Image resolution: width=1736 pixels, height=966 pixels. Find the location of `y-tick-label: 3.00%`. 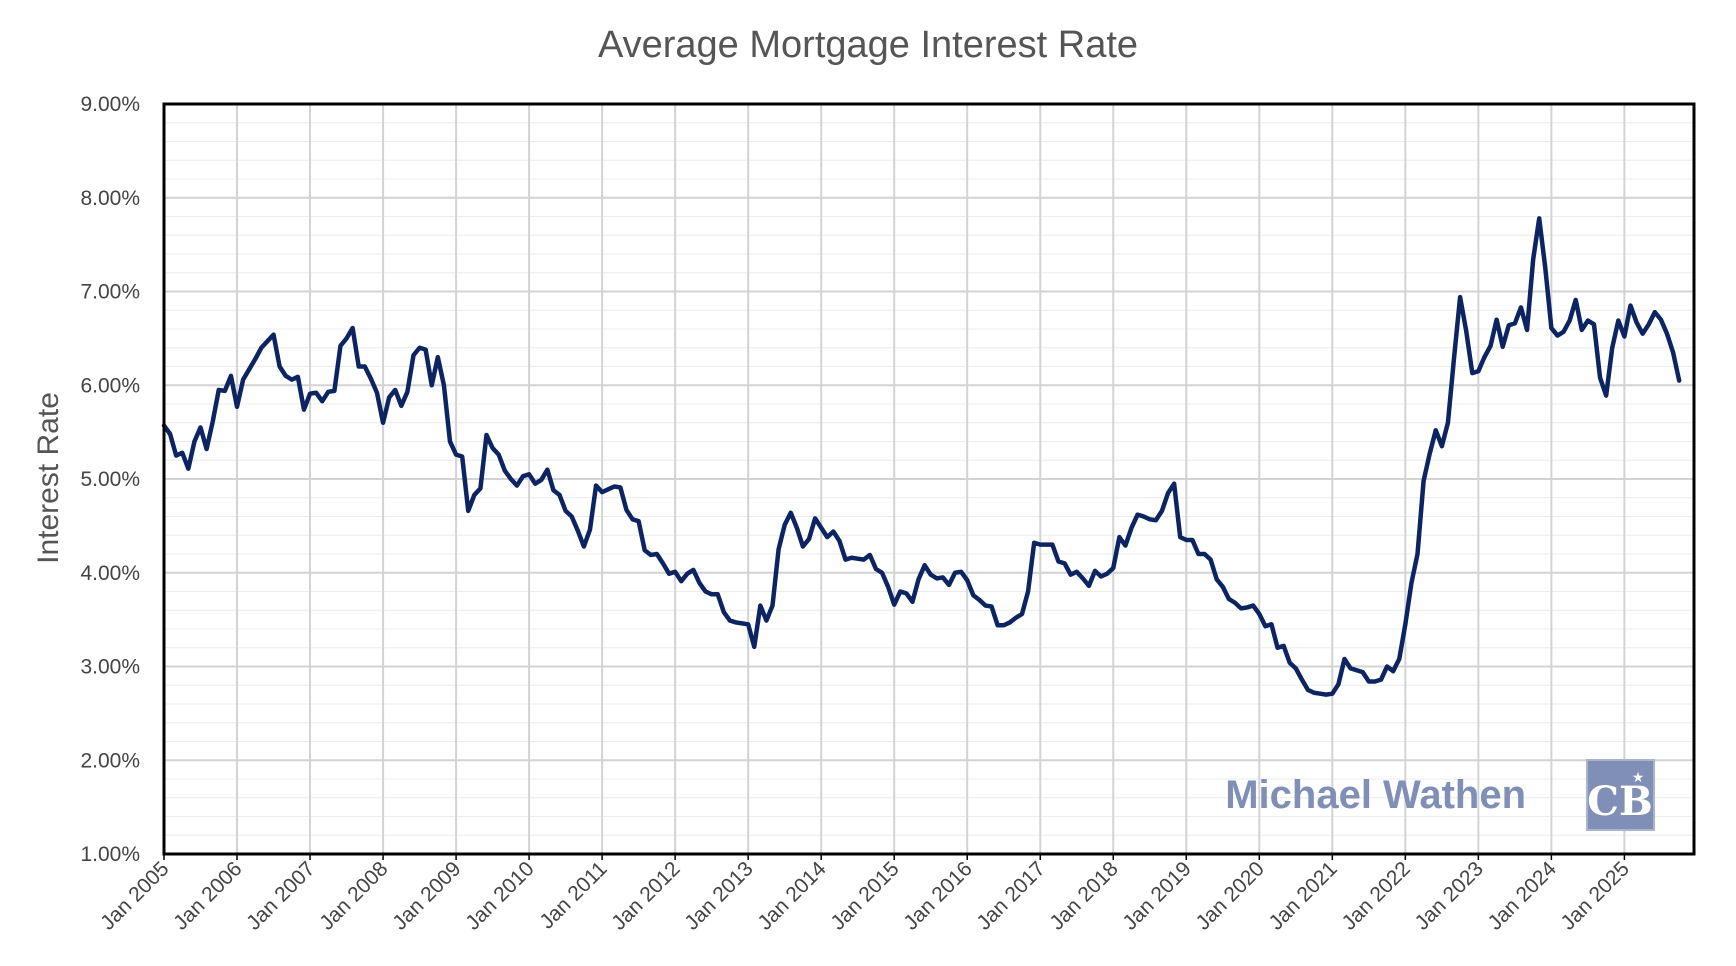

y-tick-label: 3.00% is located at coordinates (110, 667).